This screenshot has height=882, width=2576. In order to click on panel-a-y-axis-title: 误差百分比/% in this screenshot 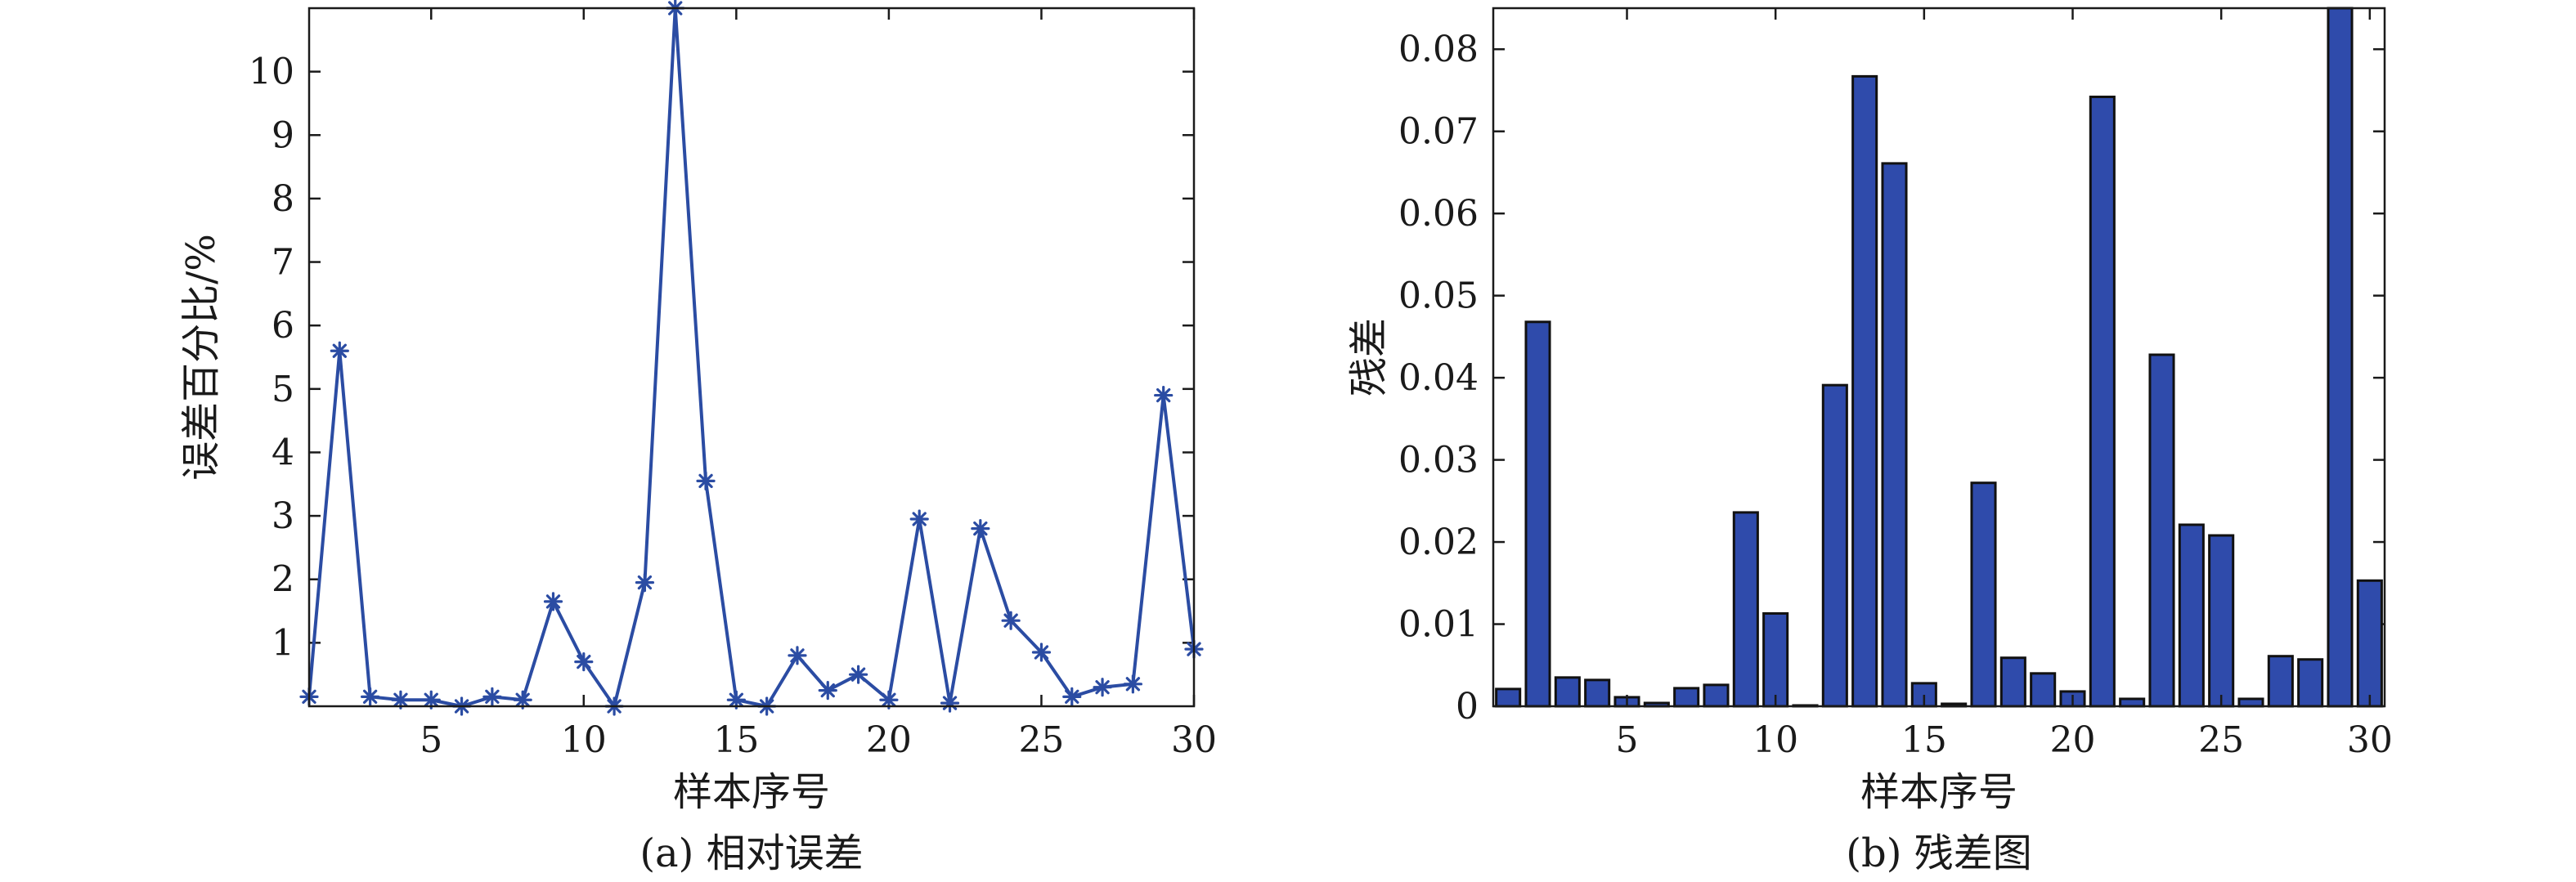, I will do `click(201, 357)`.